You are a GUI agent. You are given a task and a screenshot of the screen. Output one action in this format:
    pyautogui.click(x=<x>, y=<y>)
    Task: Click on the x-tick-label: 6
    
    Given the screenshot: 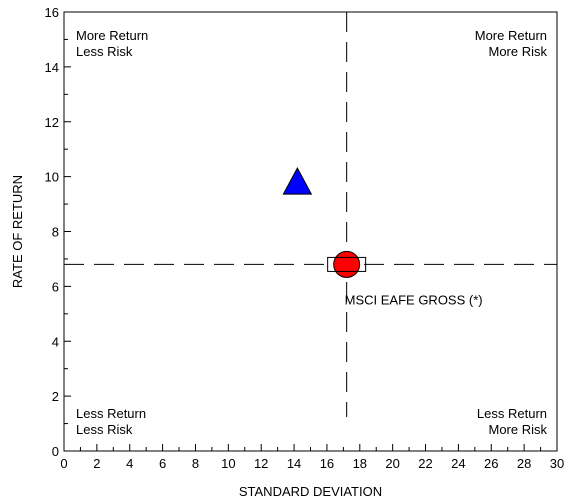 What is the action you would take?
    pyautogui.click(x=162, y=463)
    